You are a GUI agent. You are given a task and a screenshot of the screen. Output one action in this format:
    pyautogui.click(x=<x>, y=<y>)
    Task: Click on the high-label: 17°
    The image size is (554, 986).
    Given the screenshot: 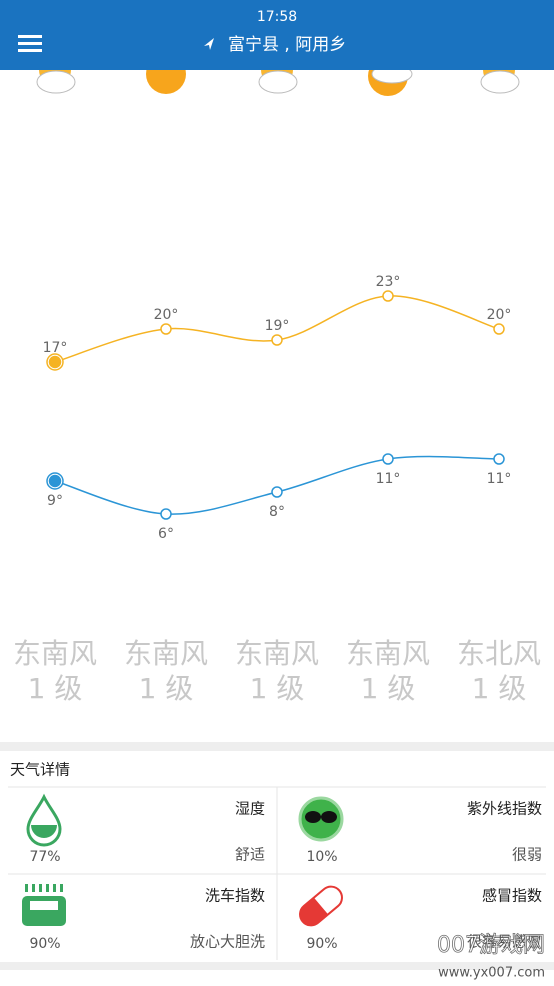 What is the action you would take?
    pyautogui.click(x=55, y=348)
    